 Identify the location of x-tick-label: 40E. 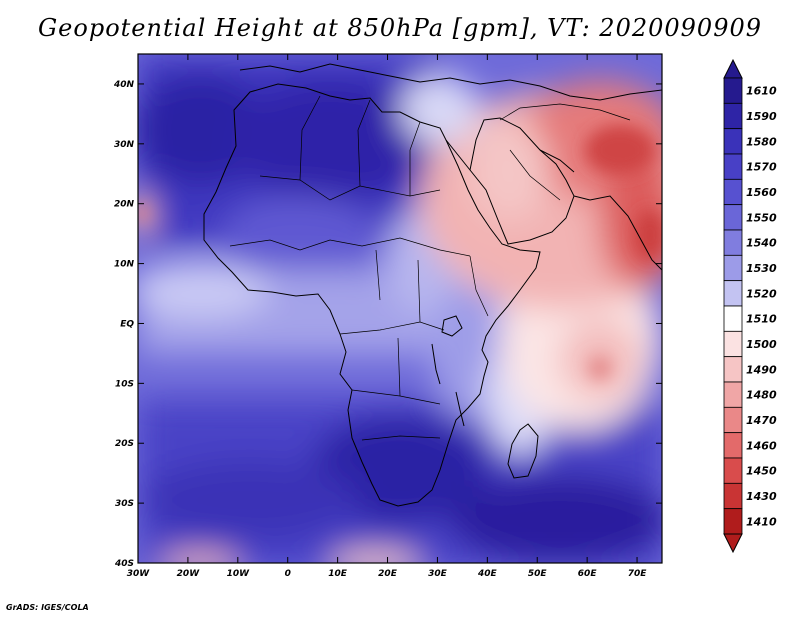
(487, 574).